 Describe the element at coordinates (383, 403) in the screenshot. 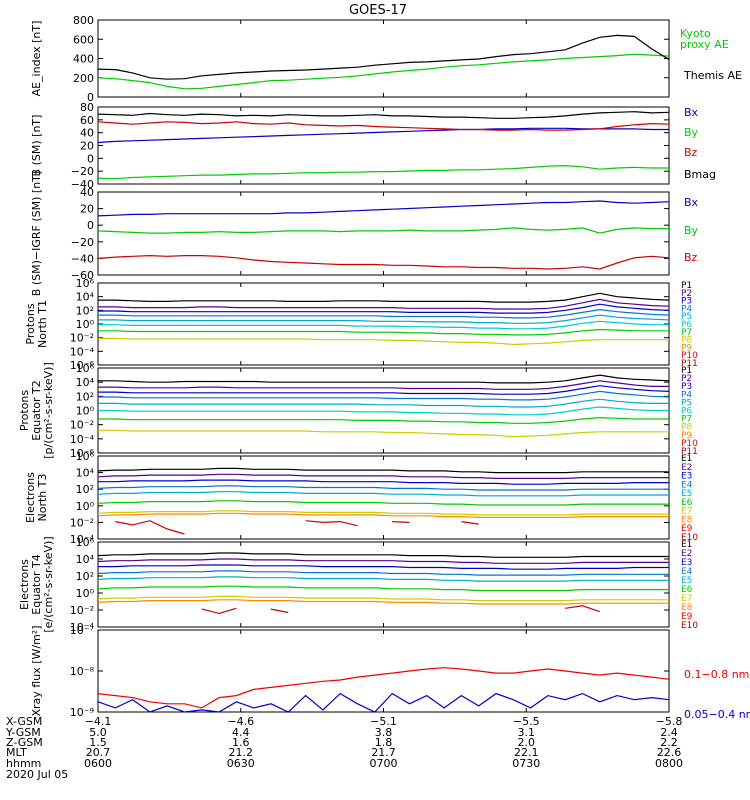

I see `series-line-p5` at that location.